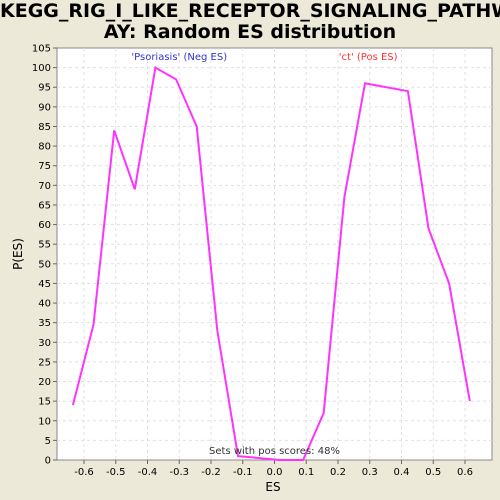 The width and height of the screenshot is (500, 500). Describe the element at coordinates (44, 147) in the screenshot. I see `y-tick-label: 80` at that location.